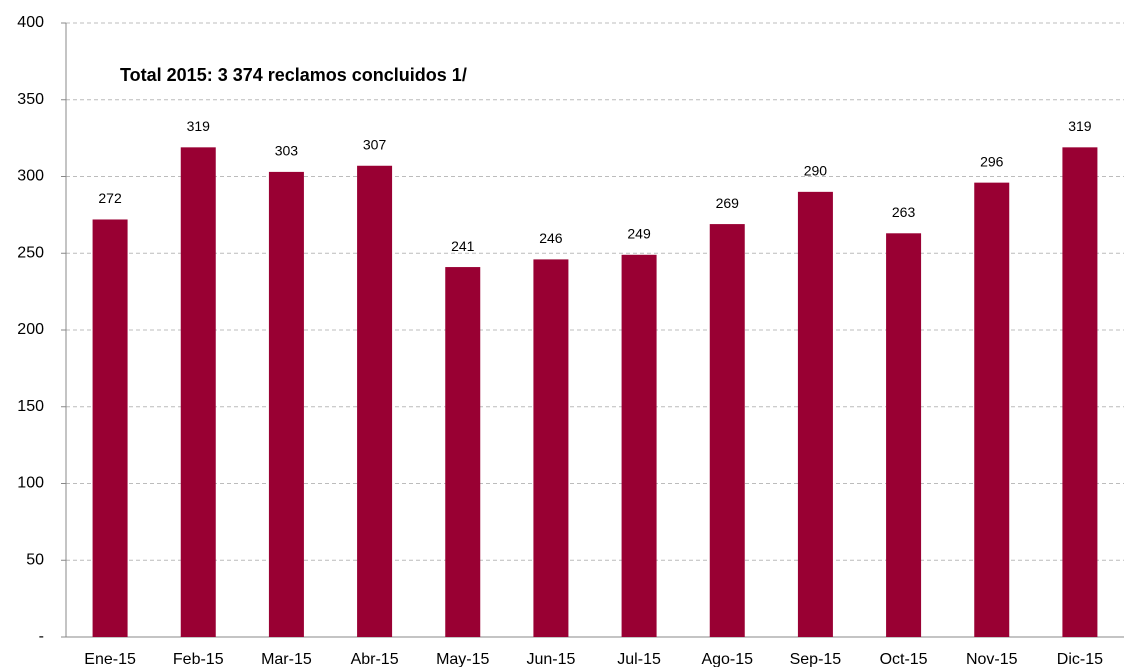 This screenshot has height=667, width=1126. What do you see at coordinates (727, 659) in the screenshot?
I see `x-tick-label: Ago-15` at bounding box center [727, 659].